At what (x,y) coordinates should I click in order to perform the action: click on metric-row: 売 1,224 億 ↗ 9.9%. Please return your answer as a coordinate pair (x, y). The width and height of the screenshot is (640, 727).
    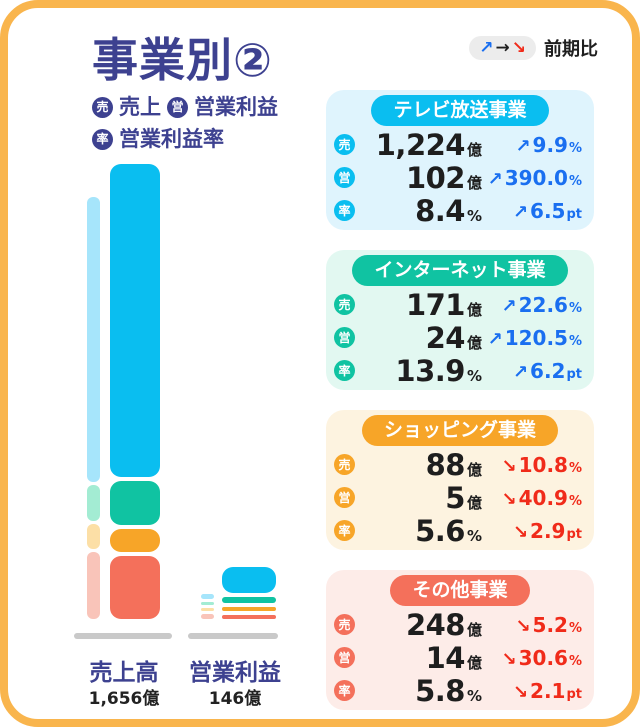
    Looking at the image, I should click on (458, 144).